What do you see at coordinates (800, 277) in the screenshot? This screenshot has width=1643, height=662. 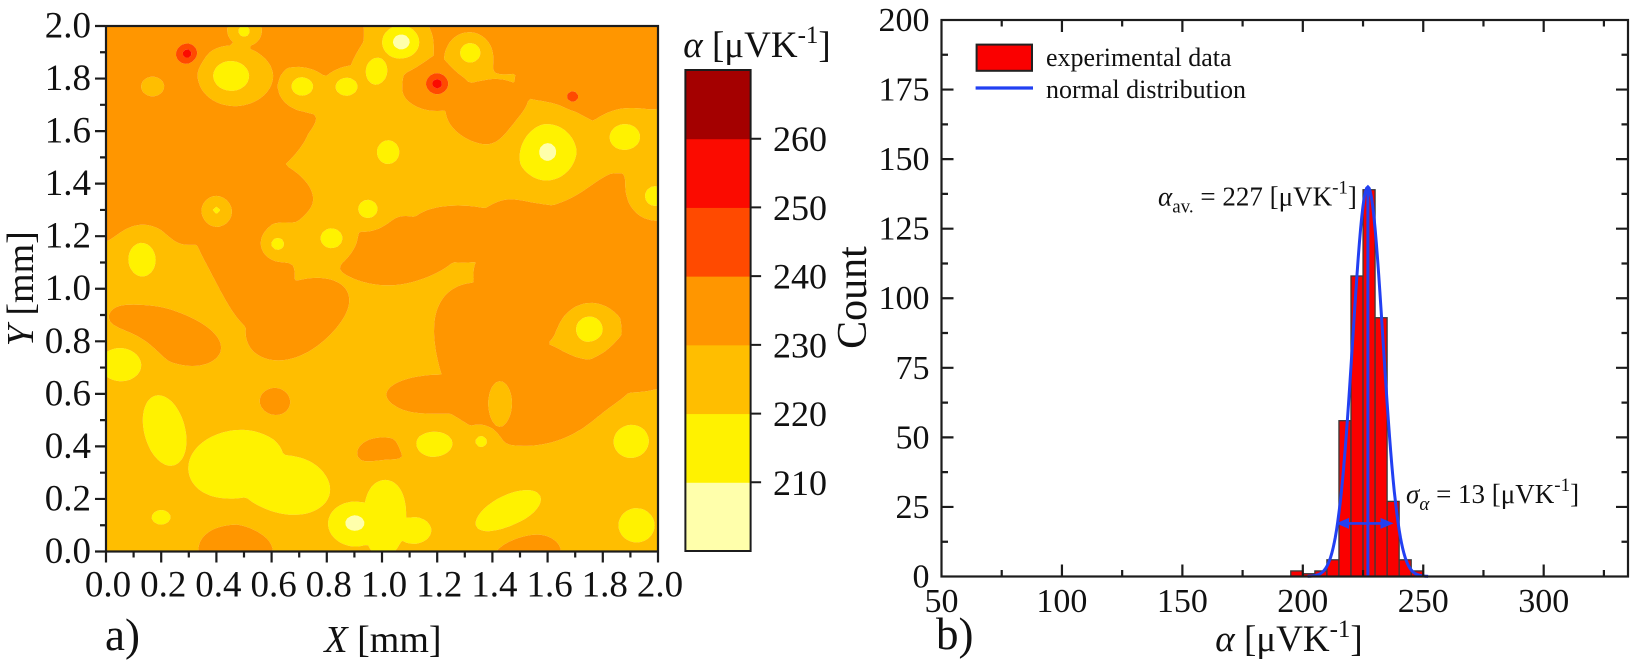 I see `svg-text: 240` at bounding box center [800, 277].